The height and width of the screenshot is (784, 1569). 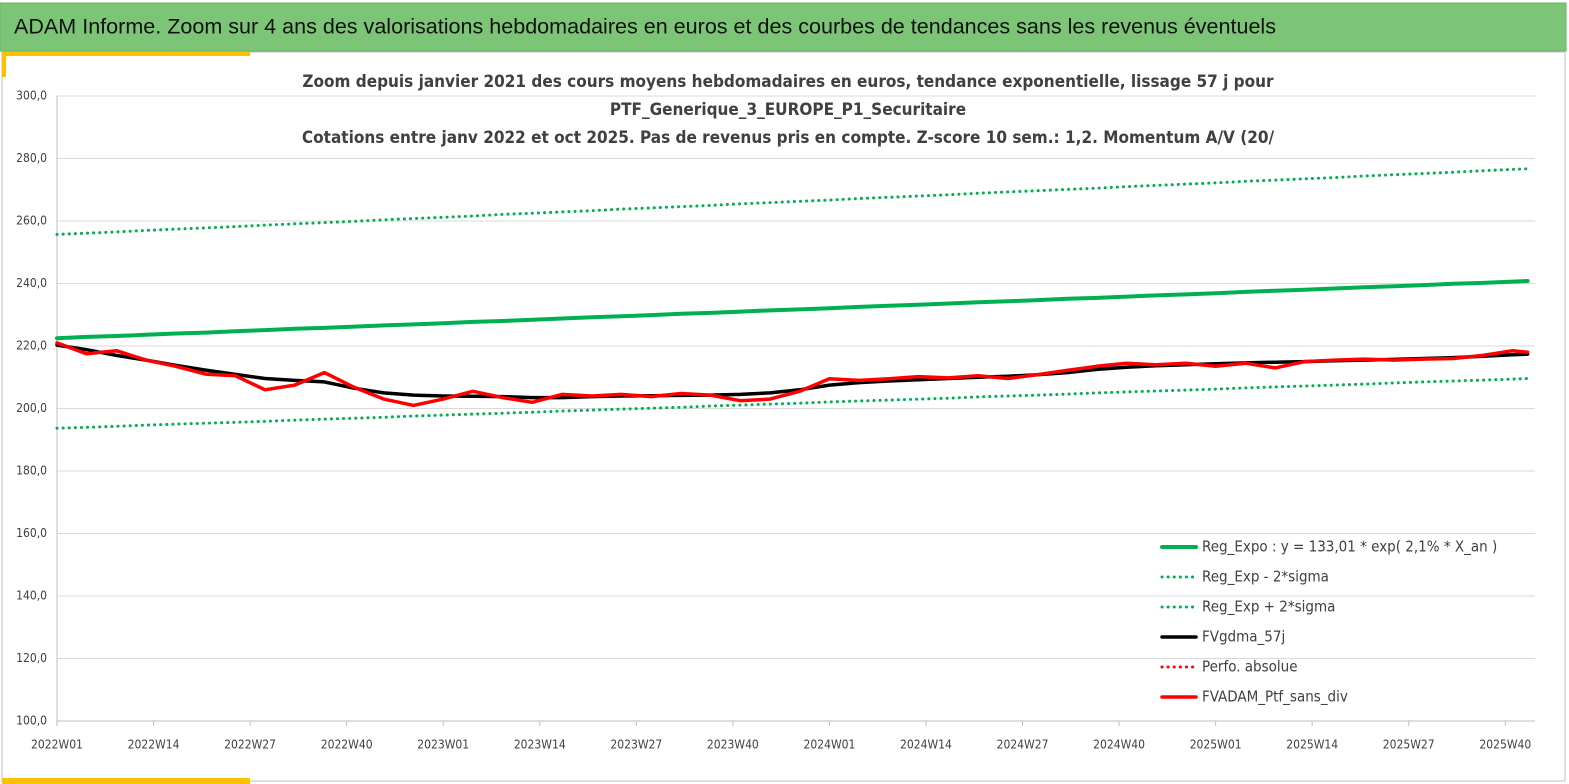 I want to click on y-tick-label: 180,0, so click(x=31, y=471).